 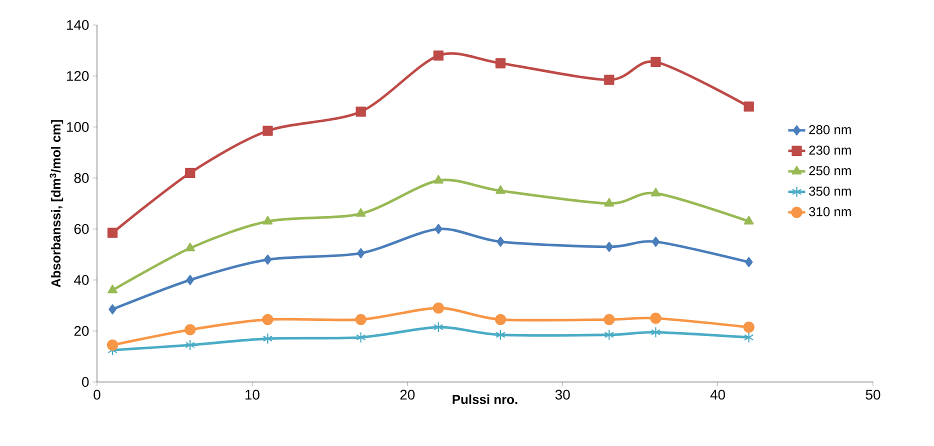 I want to click on legend-label: 350 nm, so click(x=830, y=191).